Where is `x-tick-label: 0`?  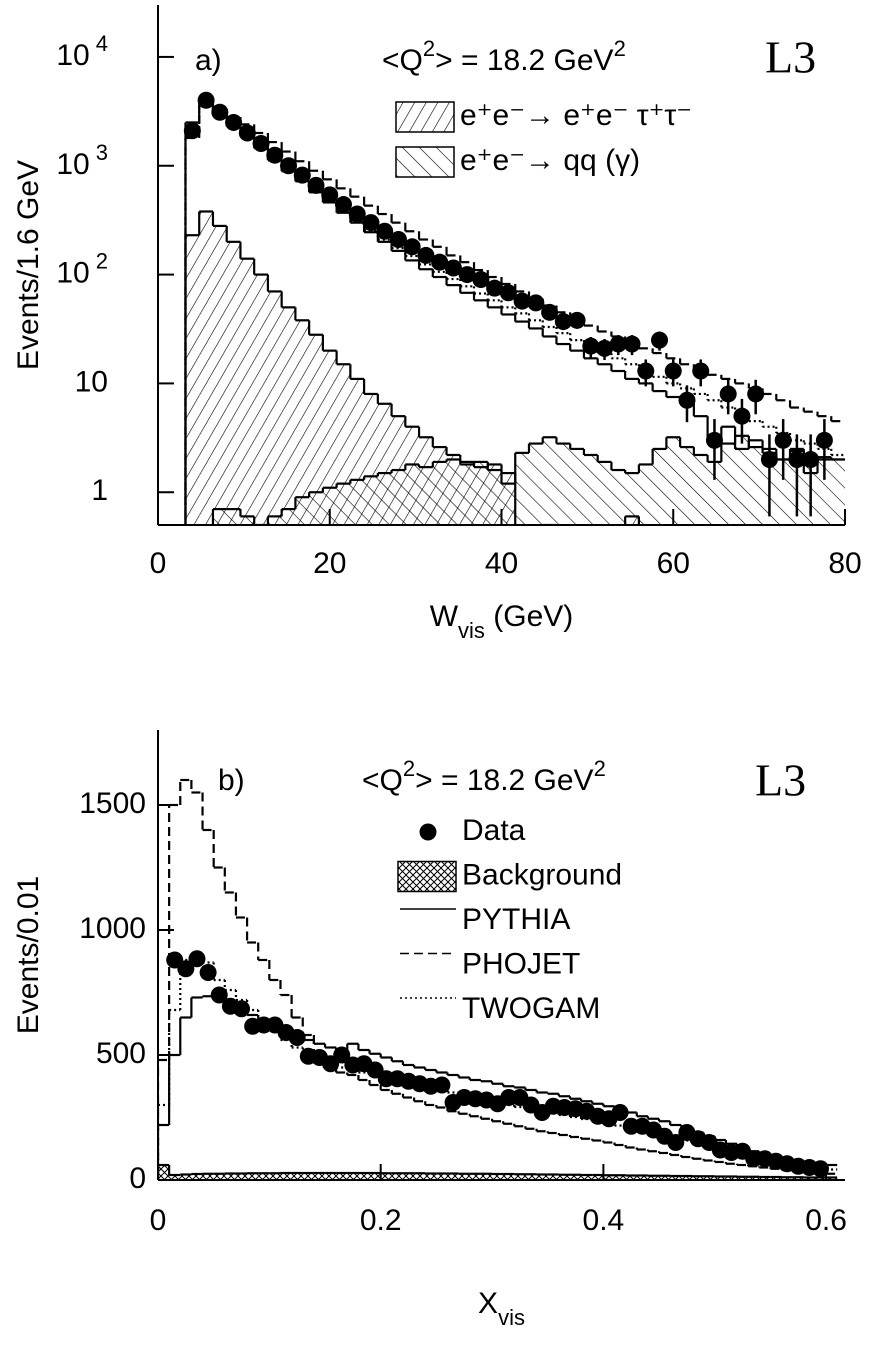
x-tick-label: 0 is located at coordinates (158, 1220).